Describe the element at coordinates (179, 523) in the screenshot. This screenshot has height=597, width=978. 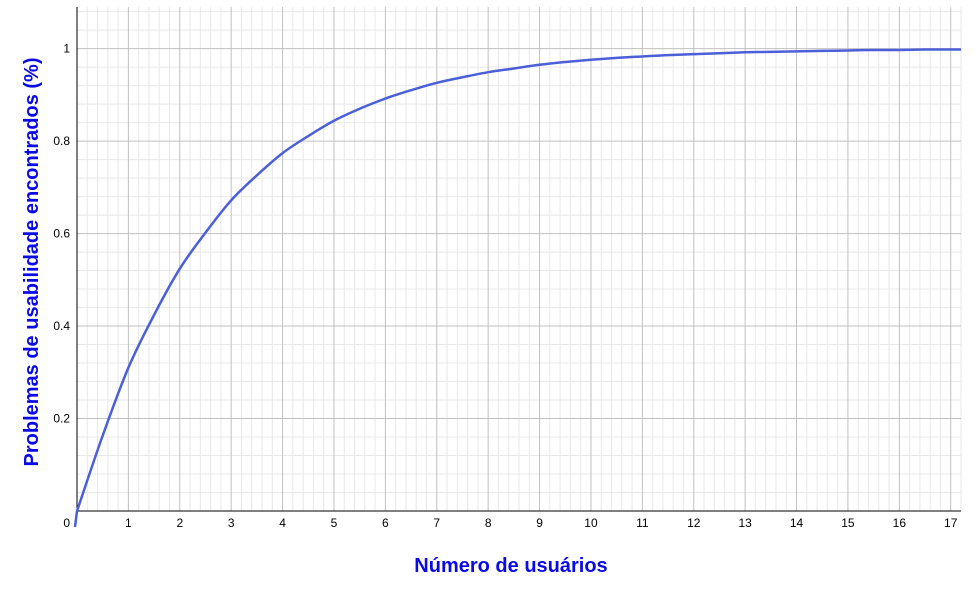
I see `x-tick-label: 2` at that location.